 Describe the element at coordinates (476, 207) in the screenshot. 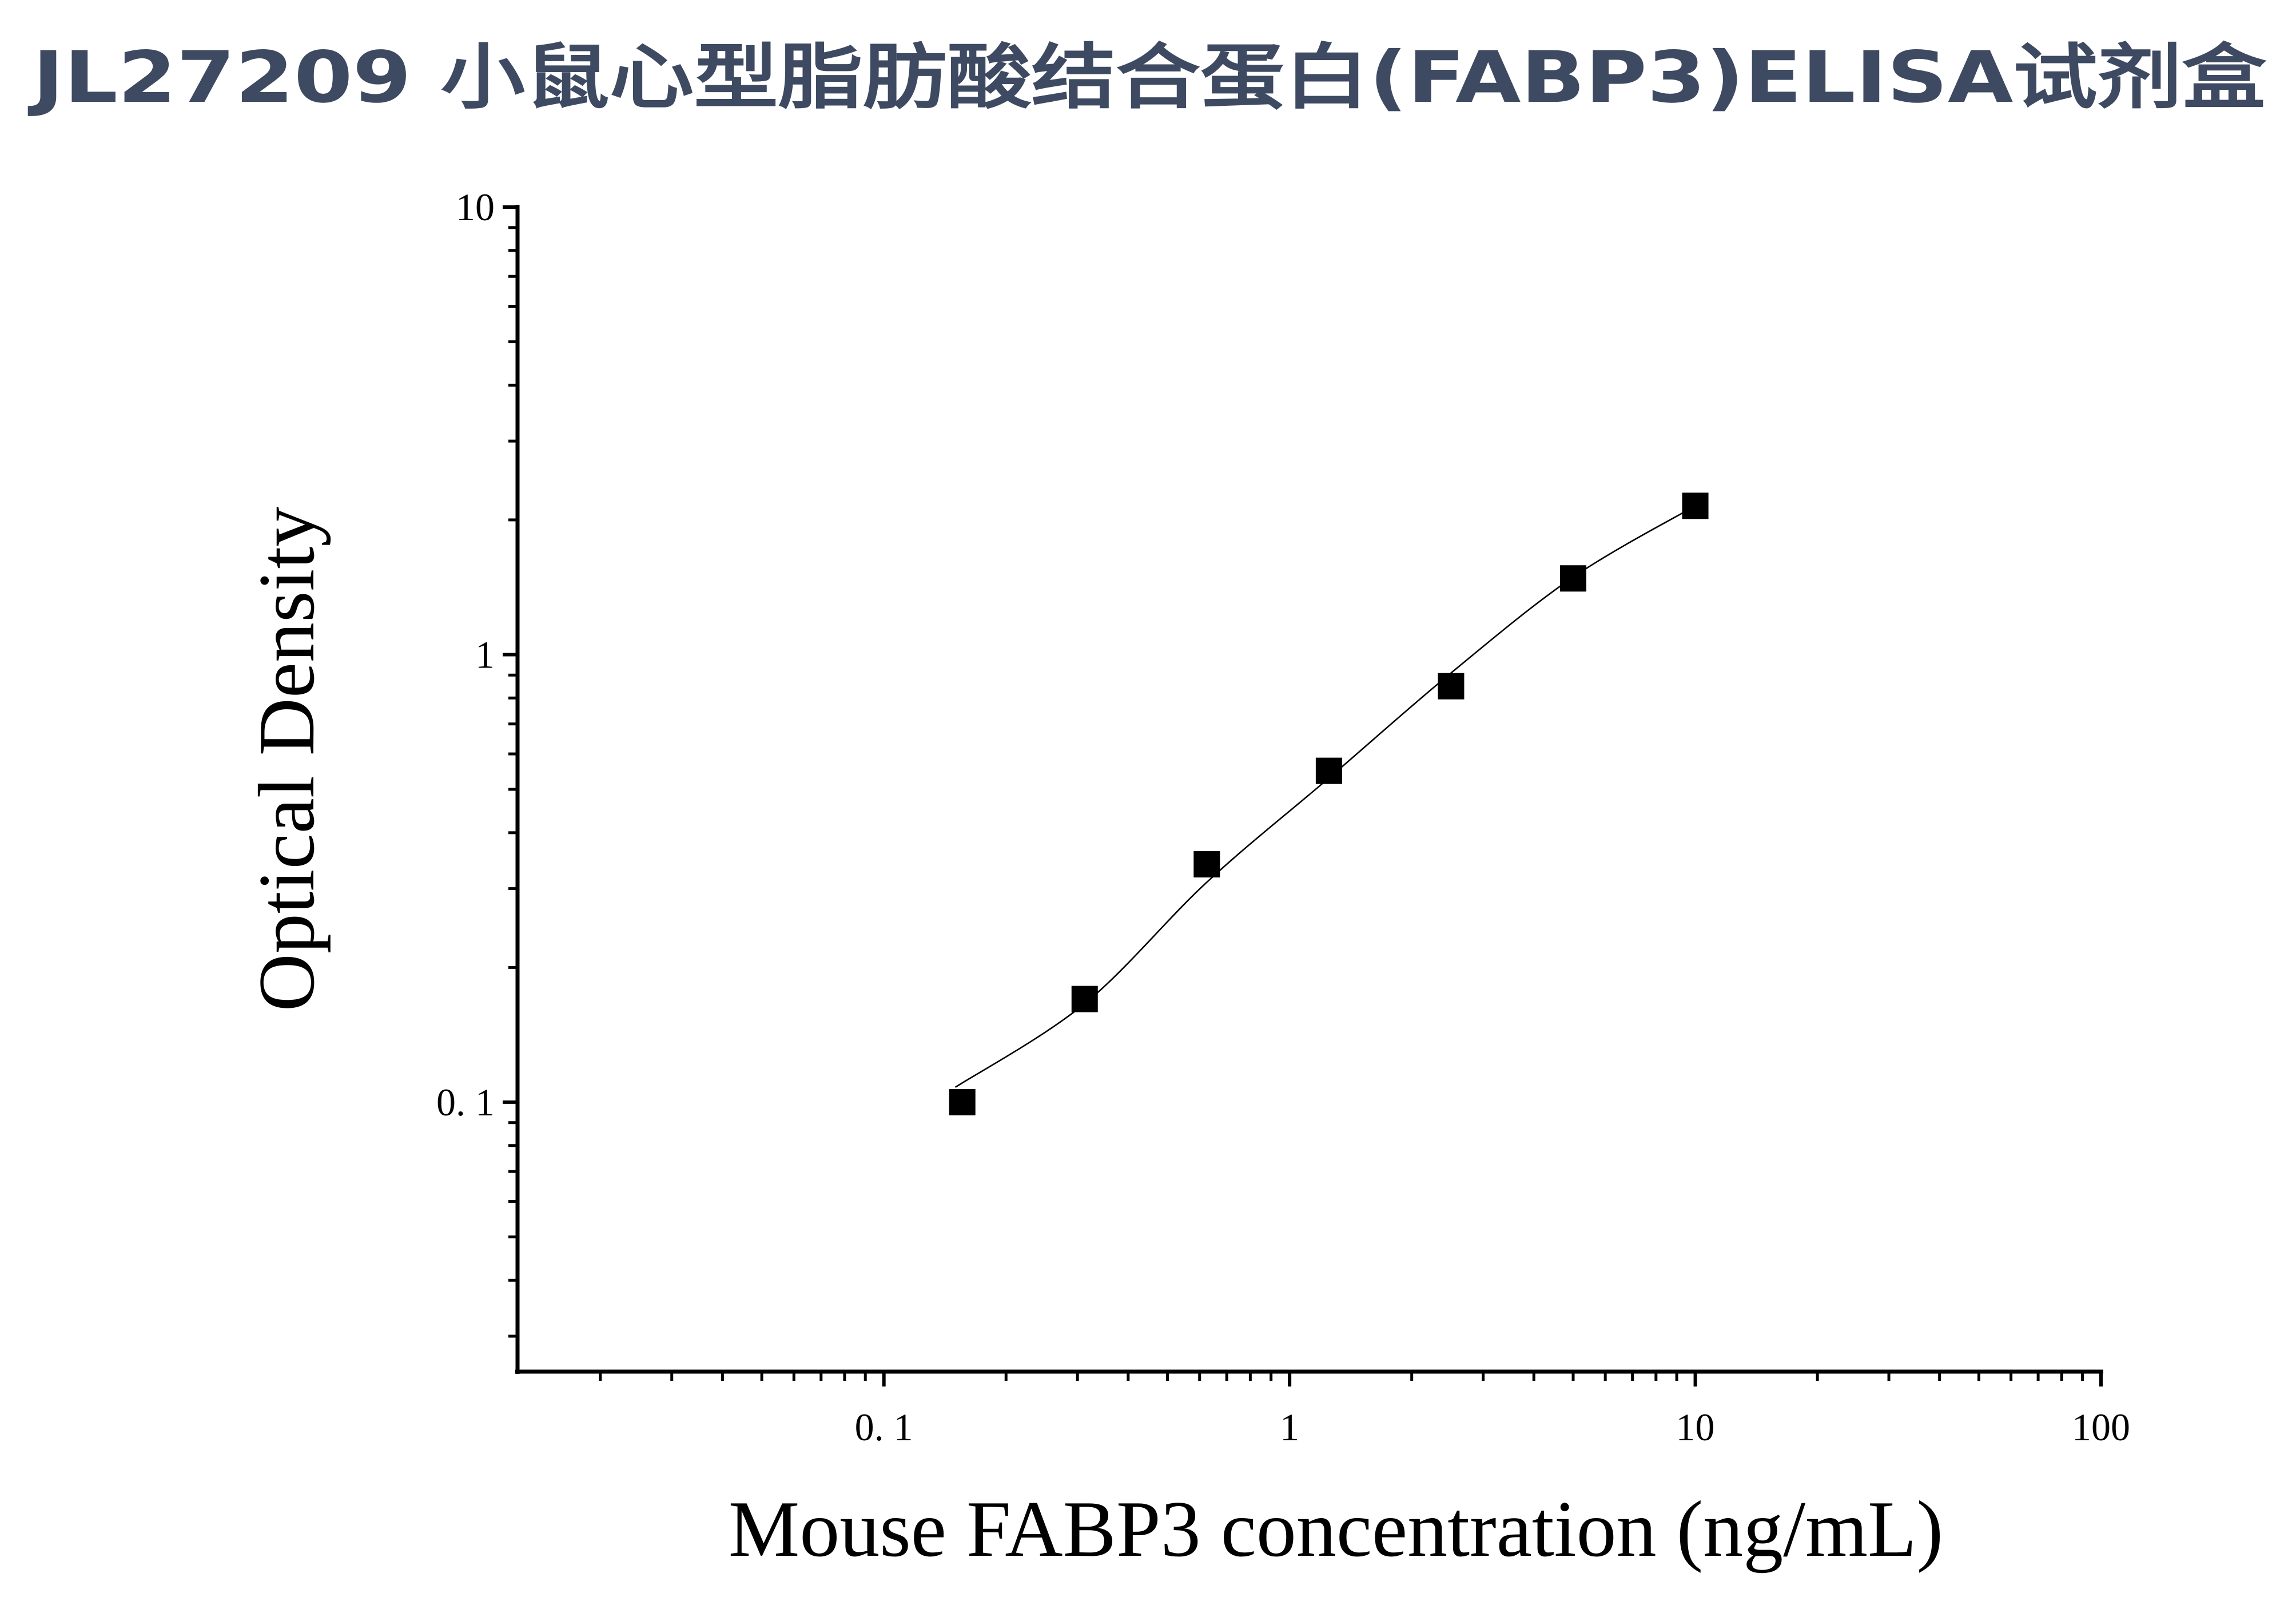

I see `y-tick-label: 10` at that location.